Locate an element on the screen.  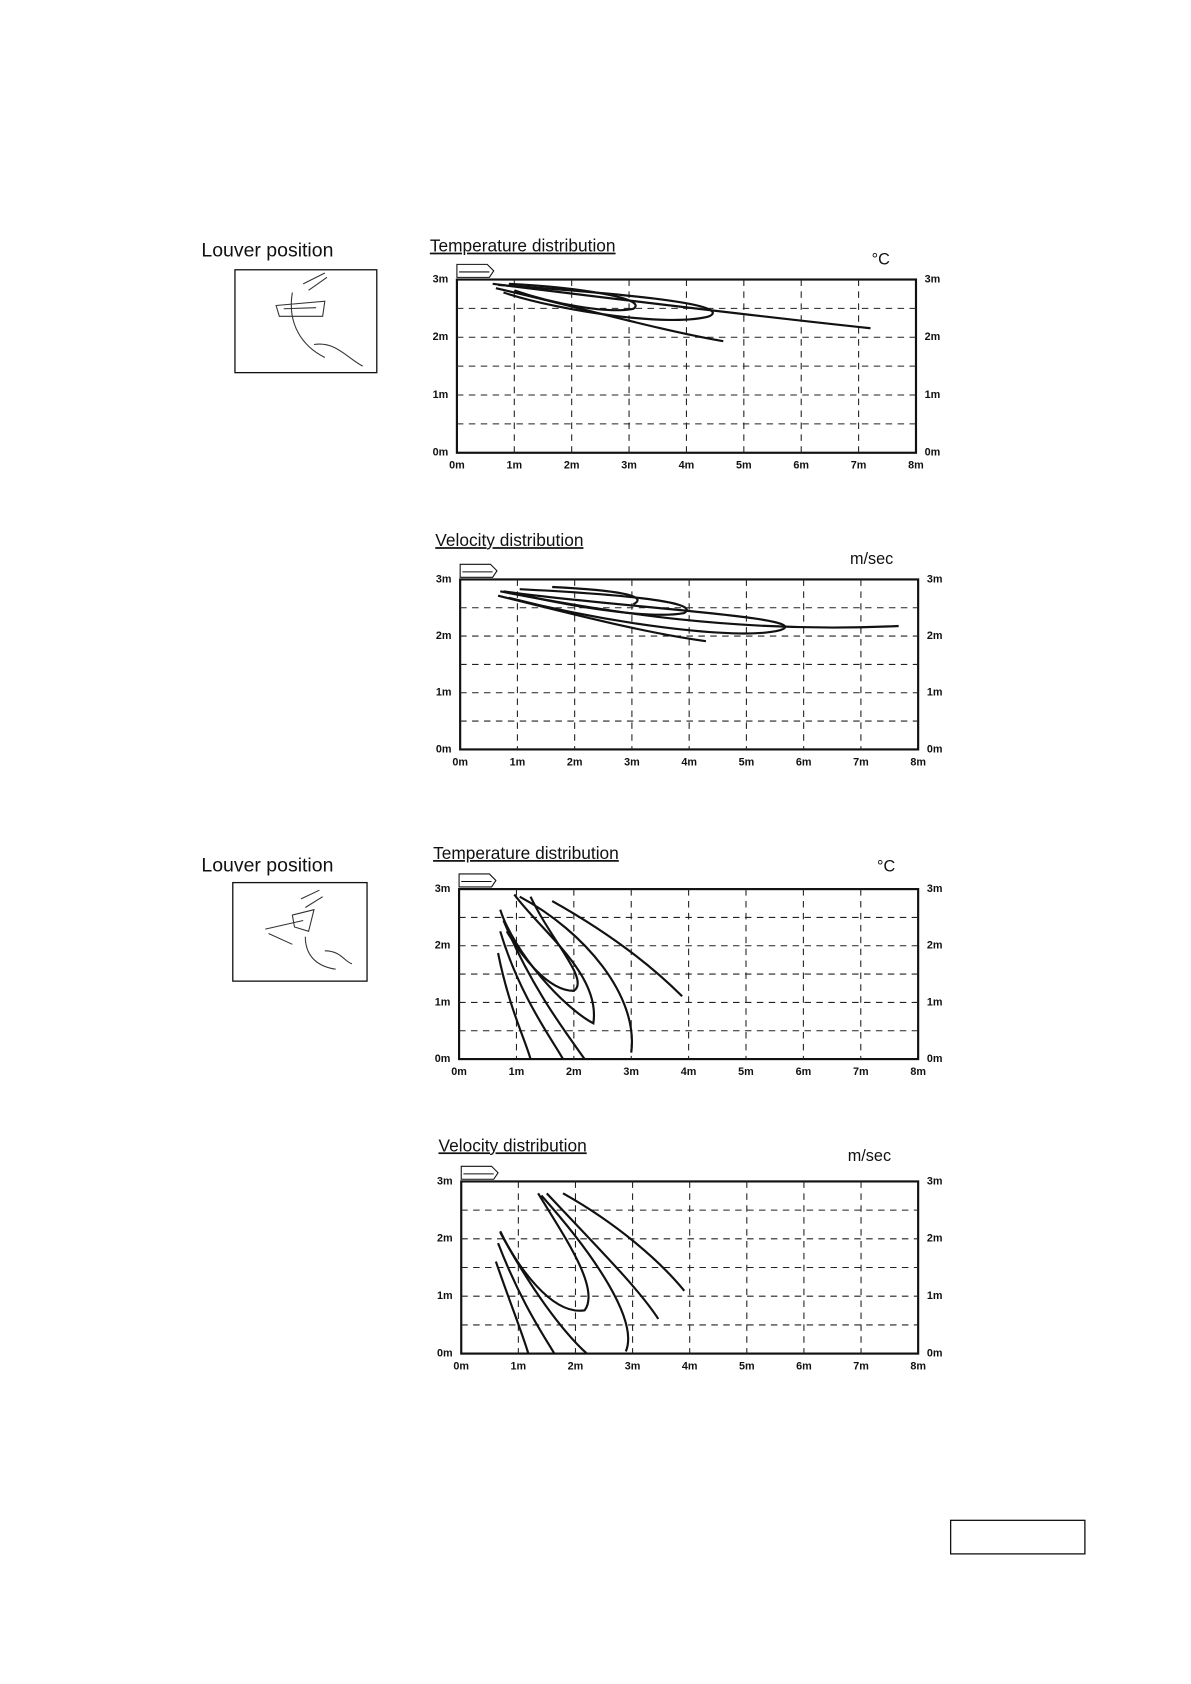
louver-sketch is located at coordinates (305, 625).